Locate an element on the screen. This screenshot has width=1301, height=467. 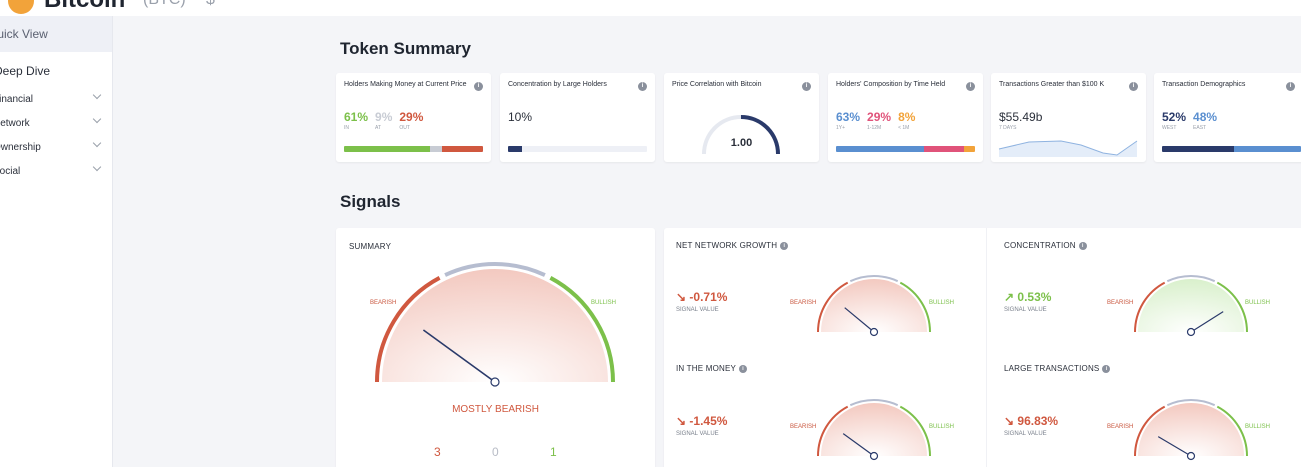
sidebar-item-financial: Financial is located at coordinates (56, 100).